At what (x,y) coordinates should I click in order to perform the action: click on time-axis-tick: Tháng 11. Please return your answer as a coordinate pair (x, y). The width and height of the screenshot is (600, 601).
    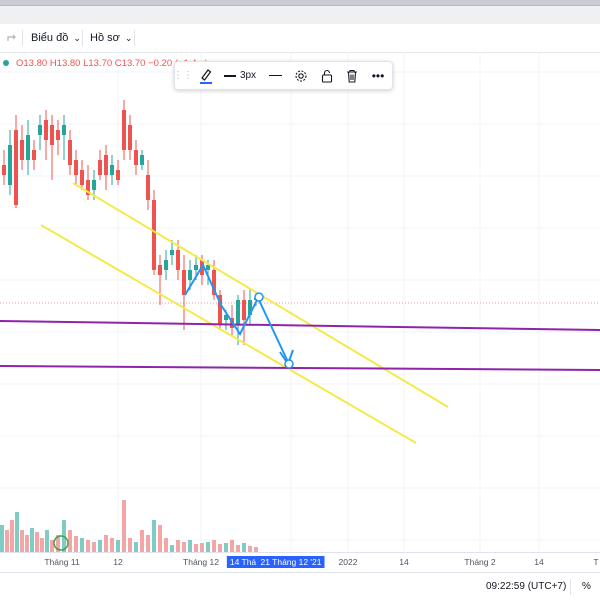
    Looking at the image, I should click on (62, 562).